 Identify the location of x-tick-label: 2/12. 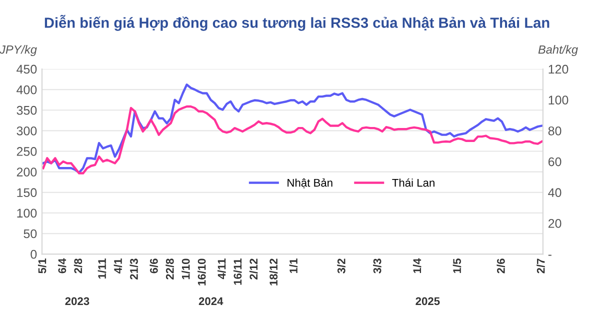
(253, 269).